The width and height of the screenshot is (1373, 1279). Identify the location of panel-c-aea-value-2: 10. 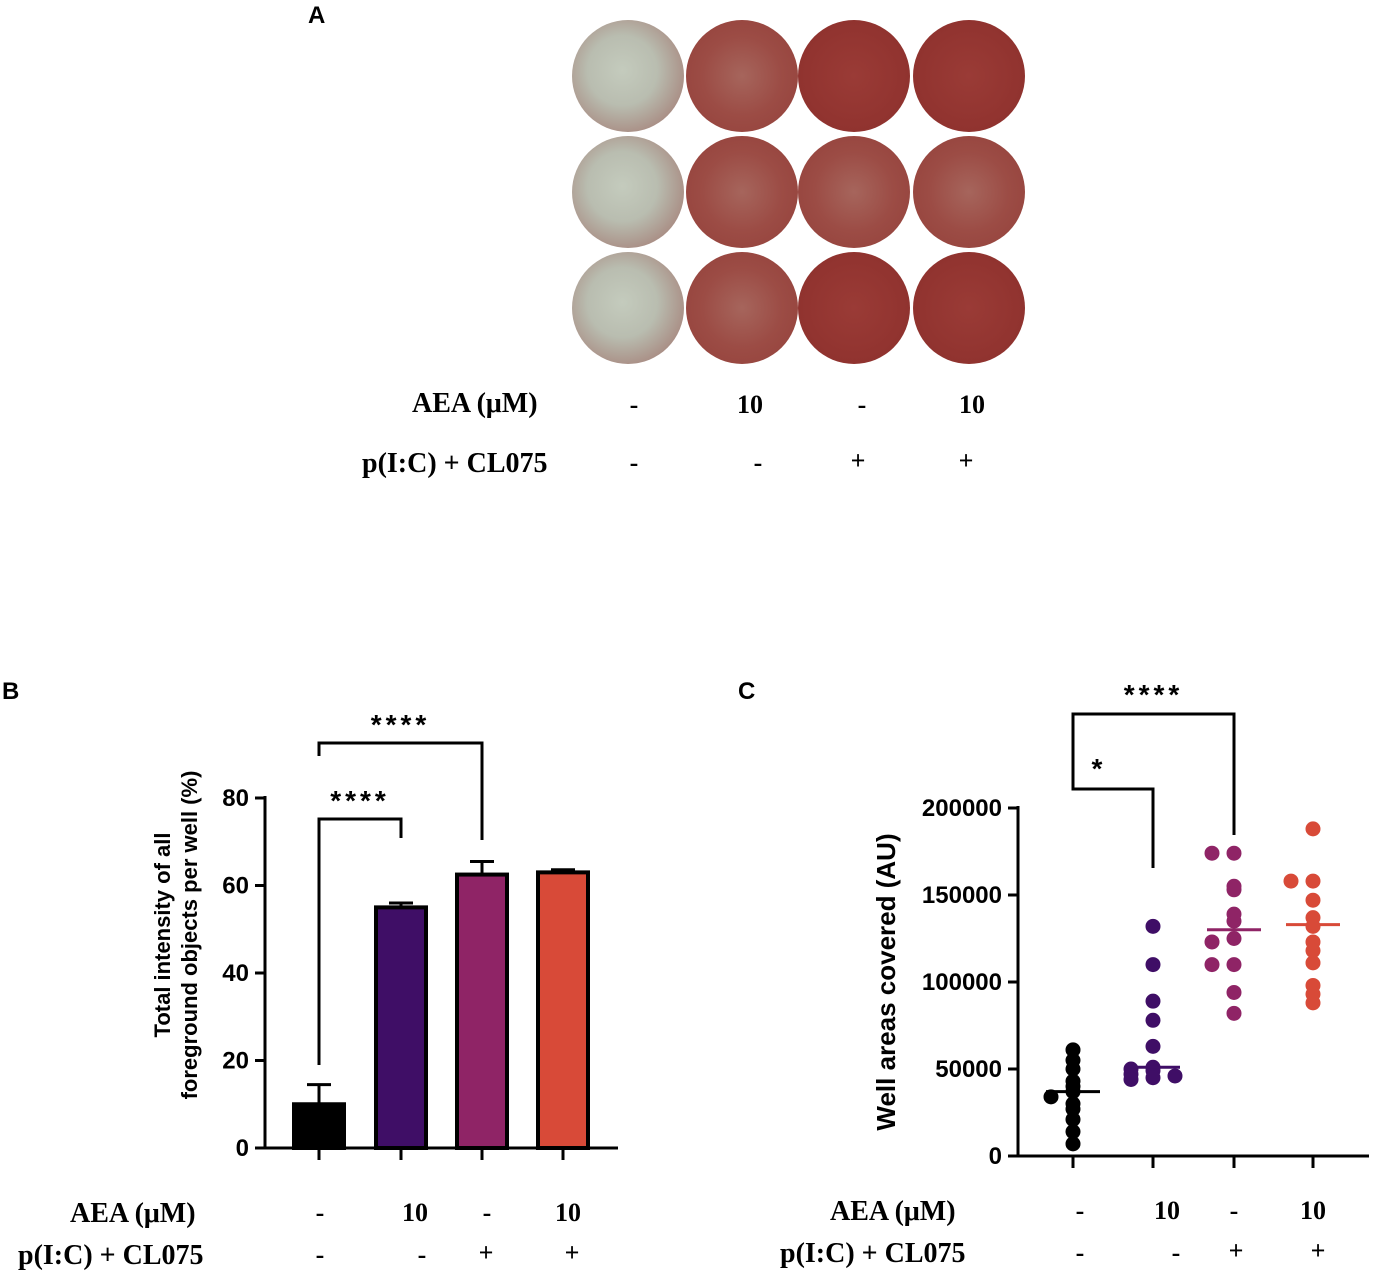
(1167, 1210).